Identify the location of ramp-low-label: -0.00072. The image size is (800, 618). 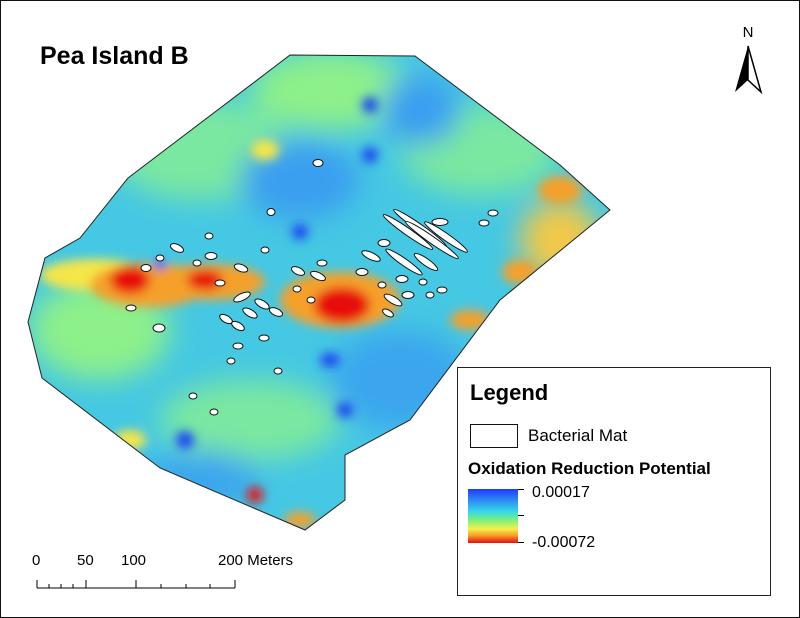
(564, 542).